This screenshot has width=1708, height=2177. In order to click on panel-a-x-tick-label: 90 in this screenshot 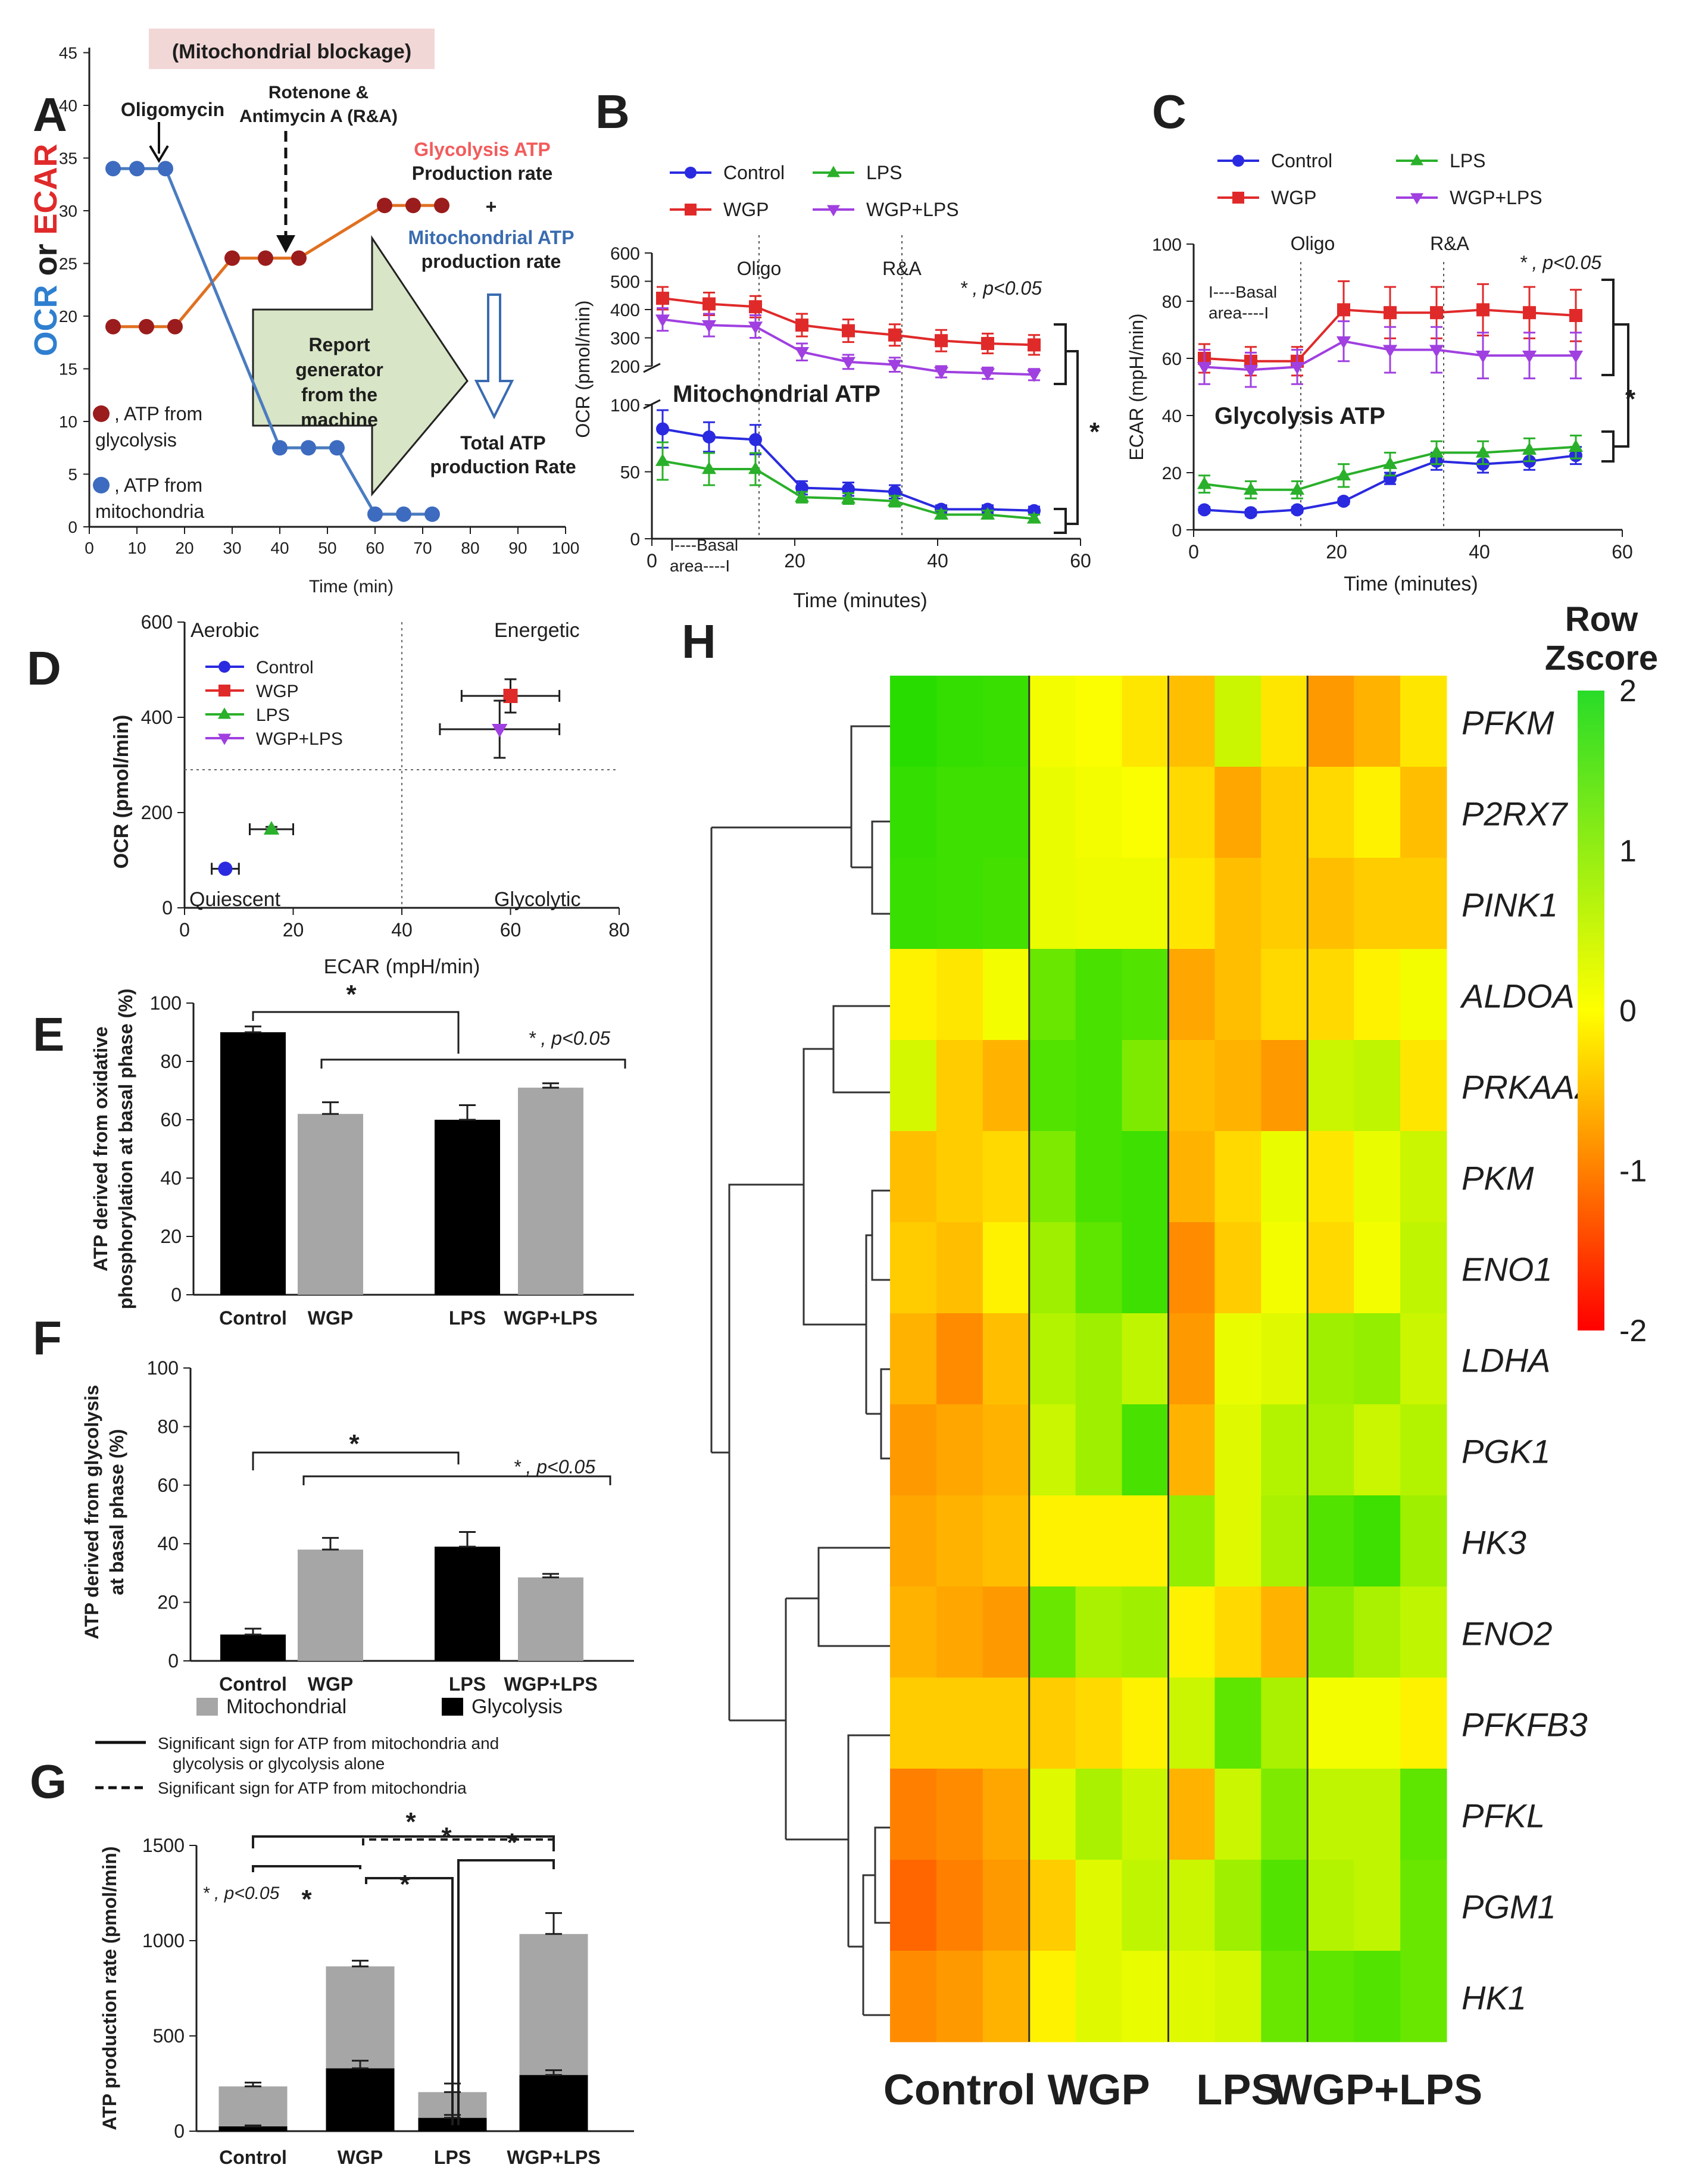, I will do `click(517, 548)`.